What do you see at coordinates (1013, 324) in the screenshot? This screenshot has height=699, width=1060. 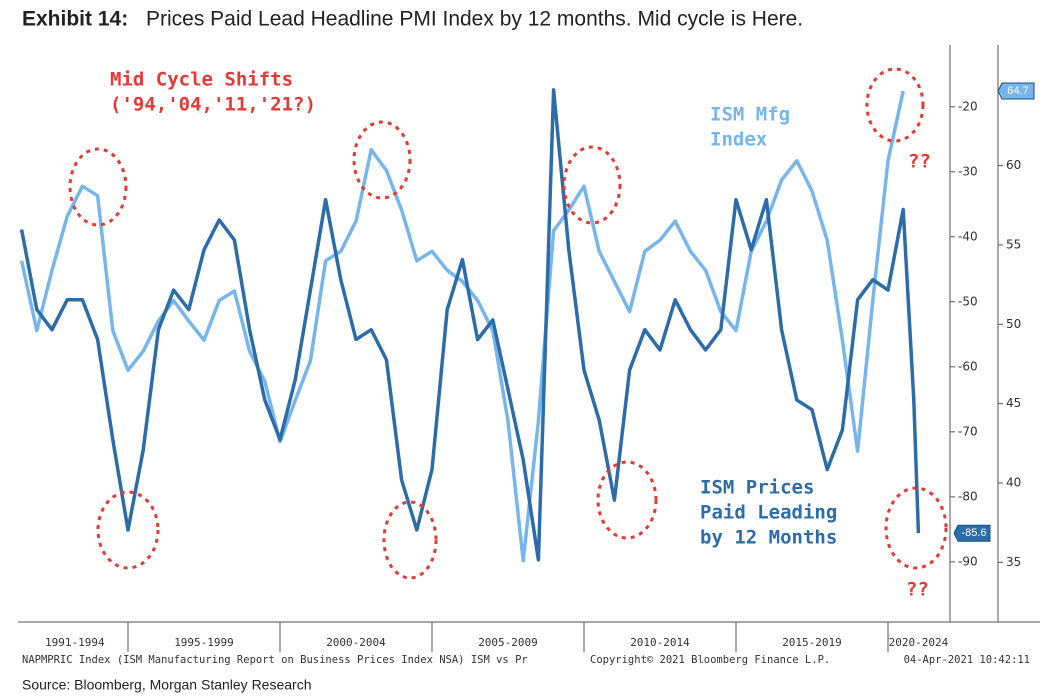 I see `y2-tick-label: 50` at bounding box center [1013, 324].